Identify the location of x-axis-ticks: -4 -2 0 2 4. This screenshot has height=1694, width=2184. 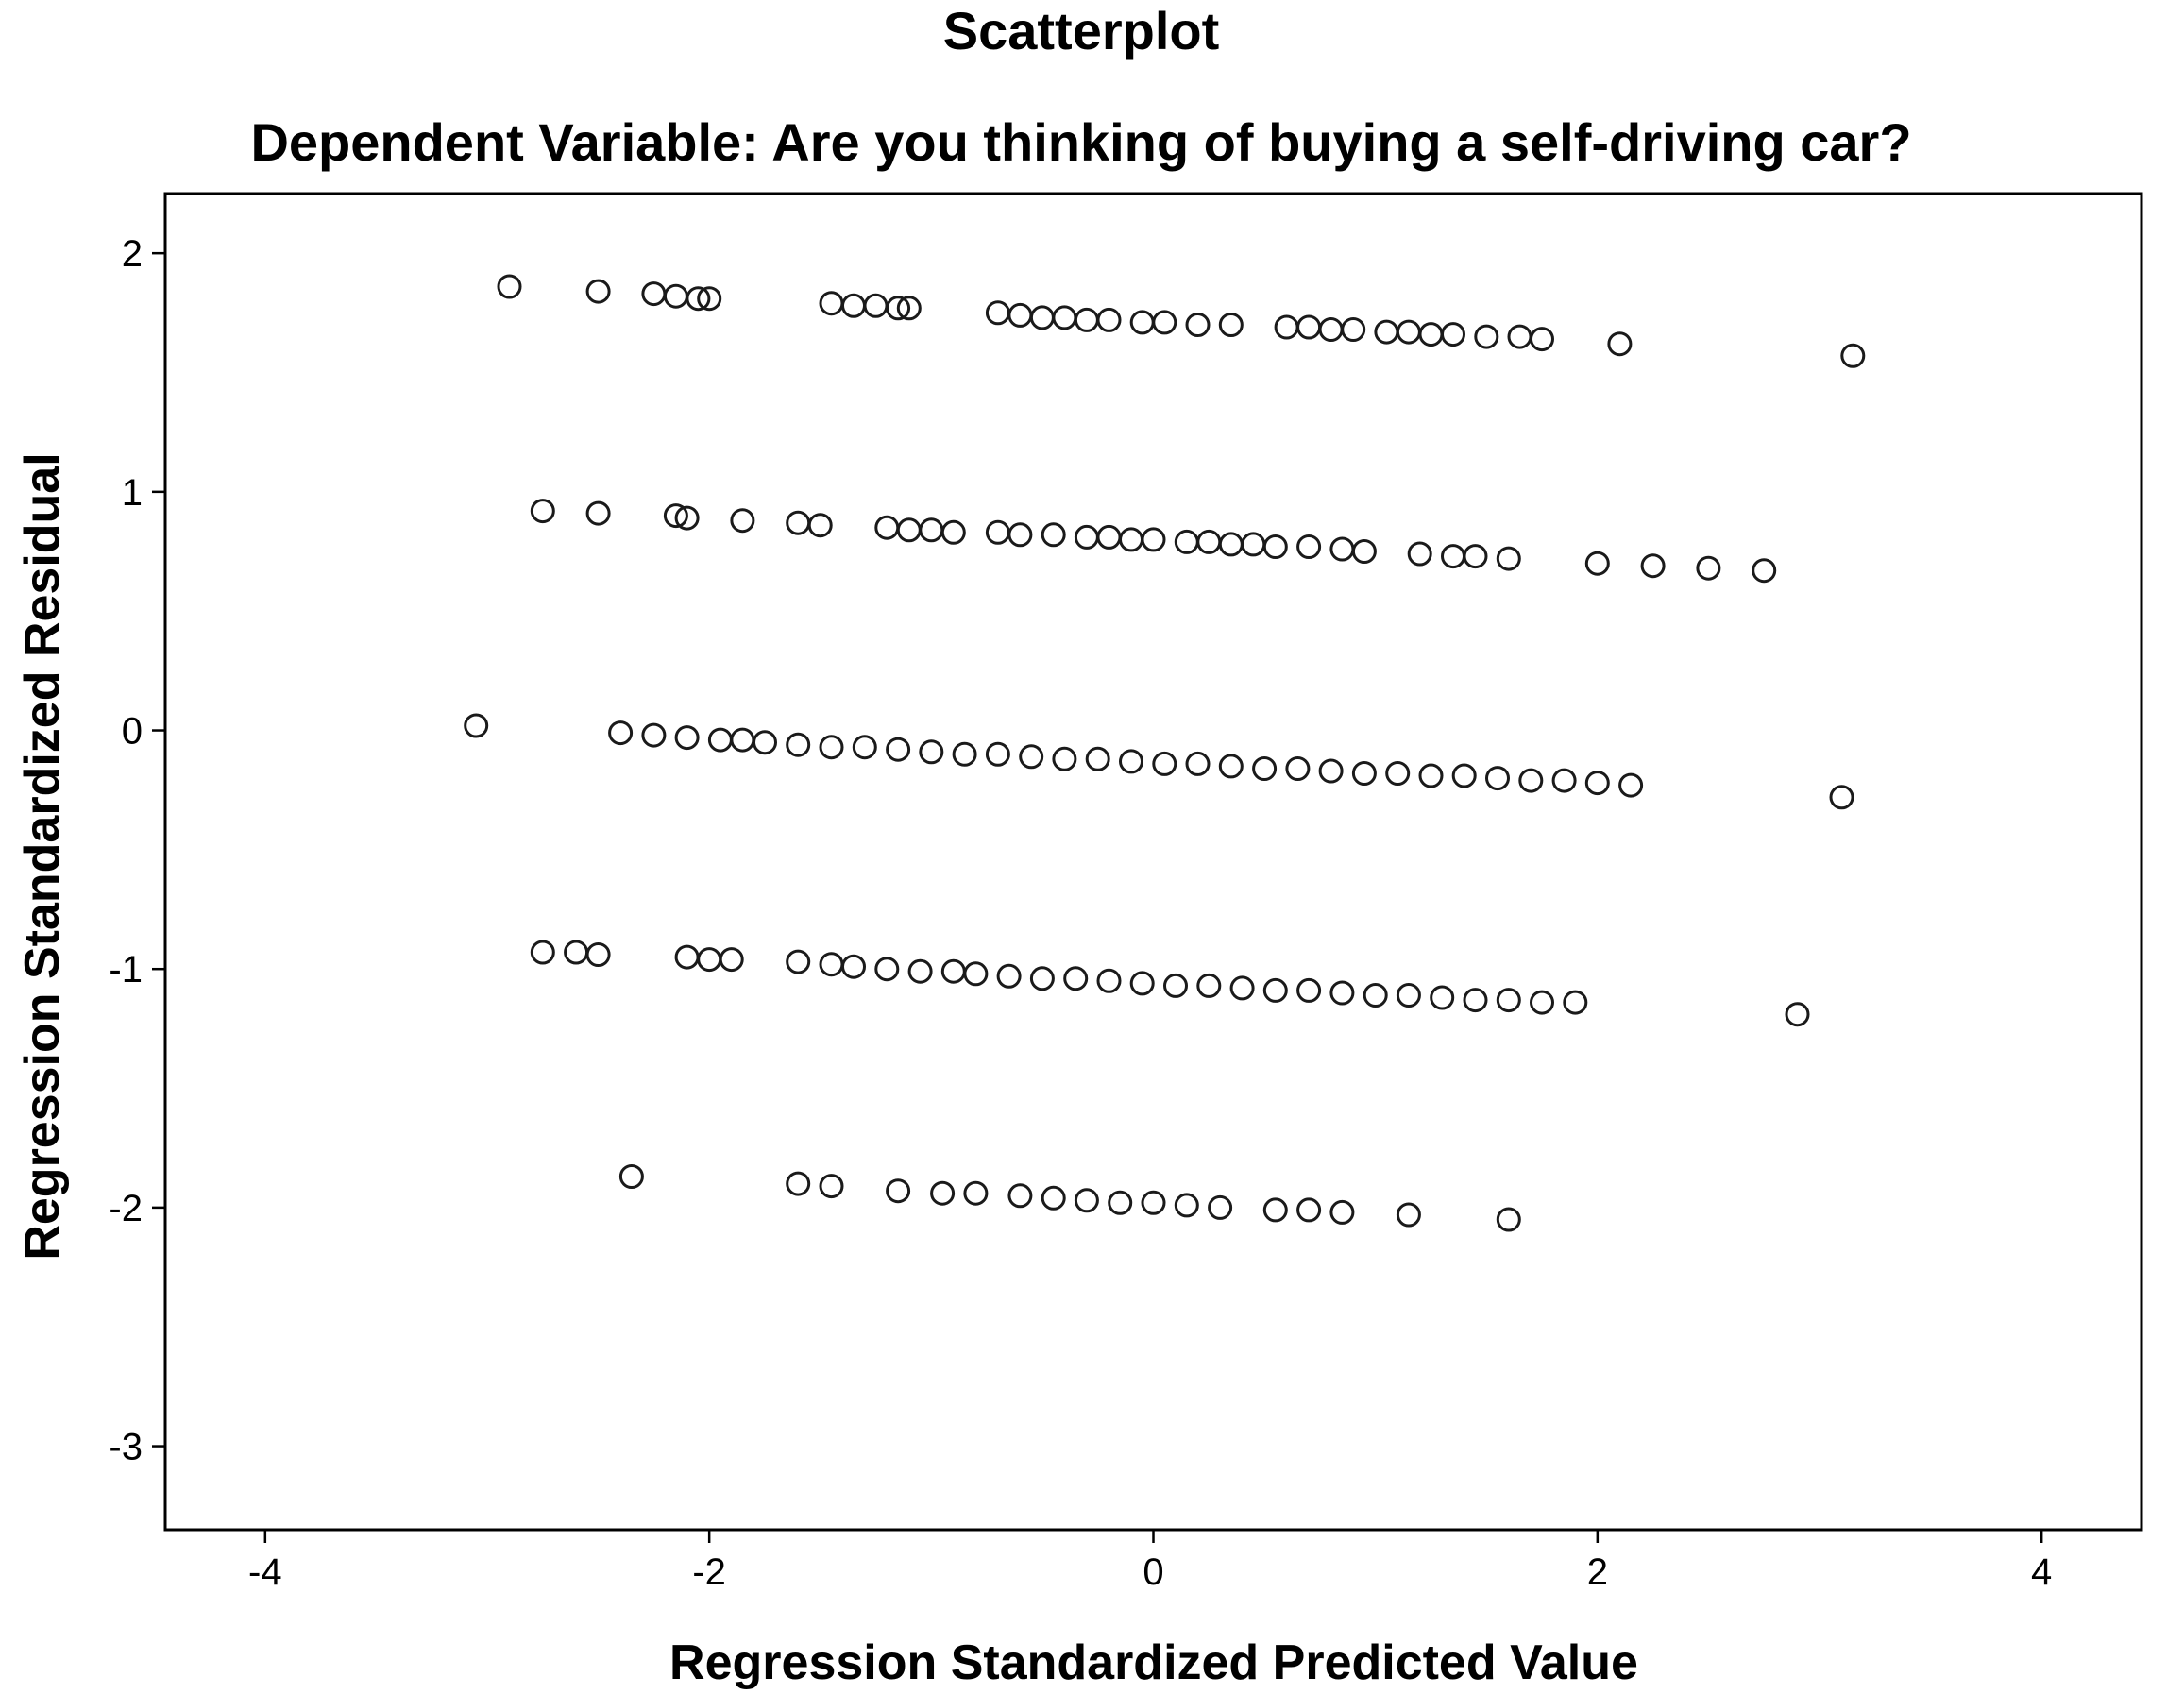
(1150, 1561).